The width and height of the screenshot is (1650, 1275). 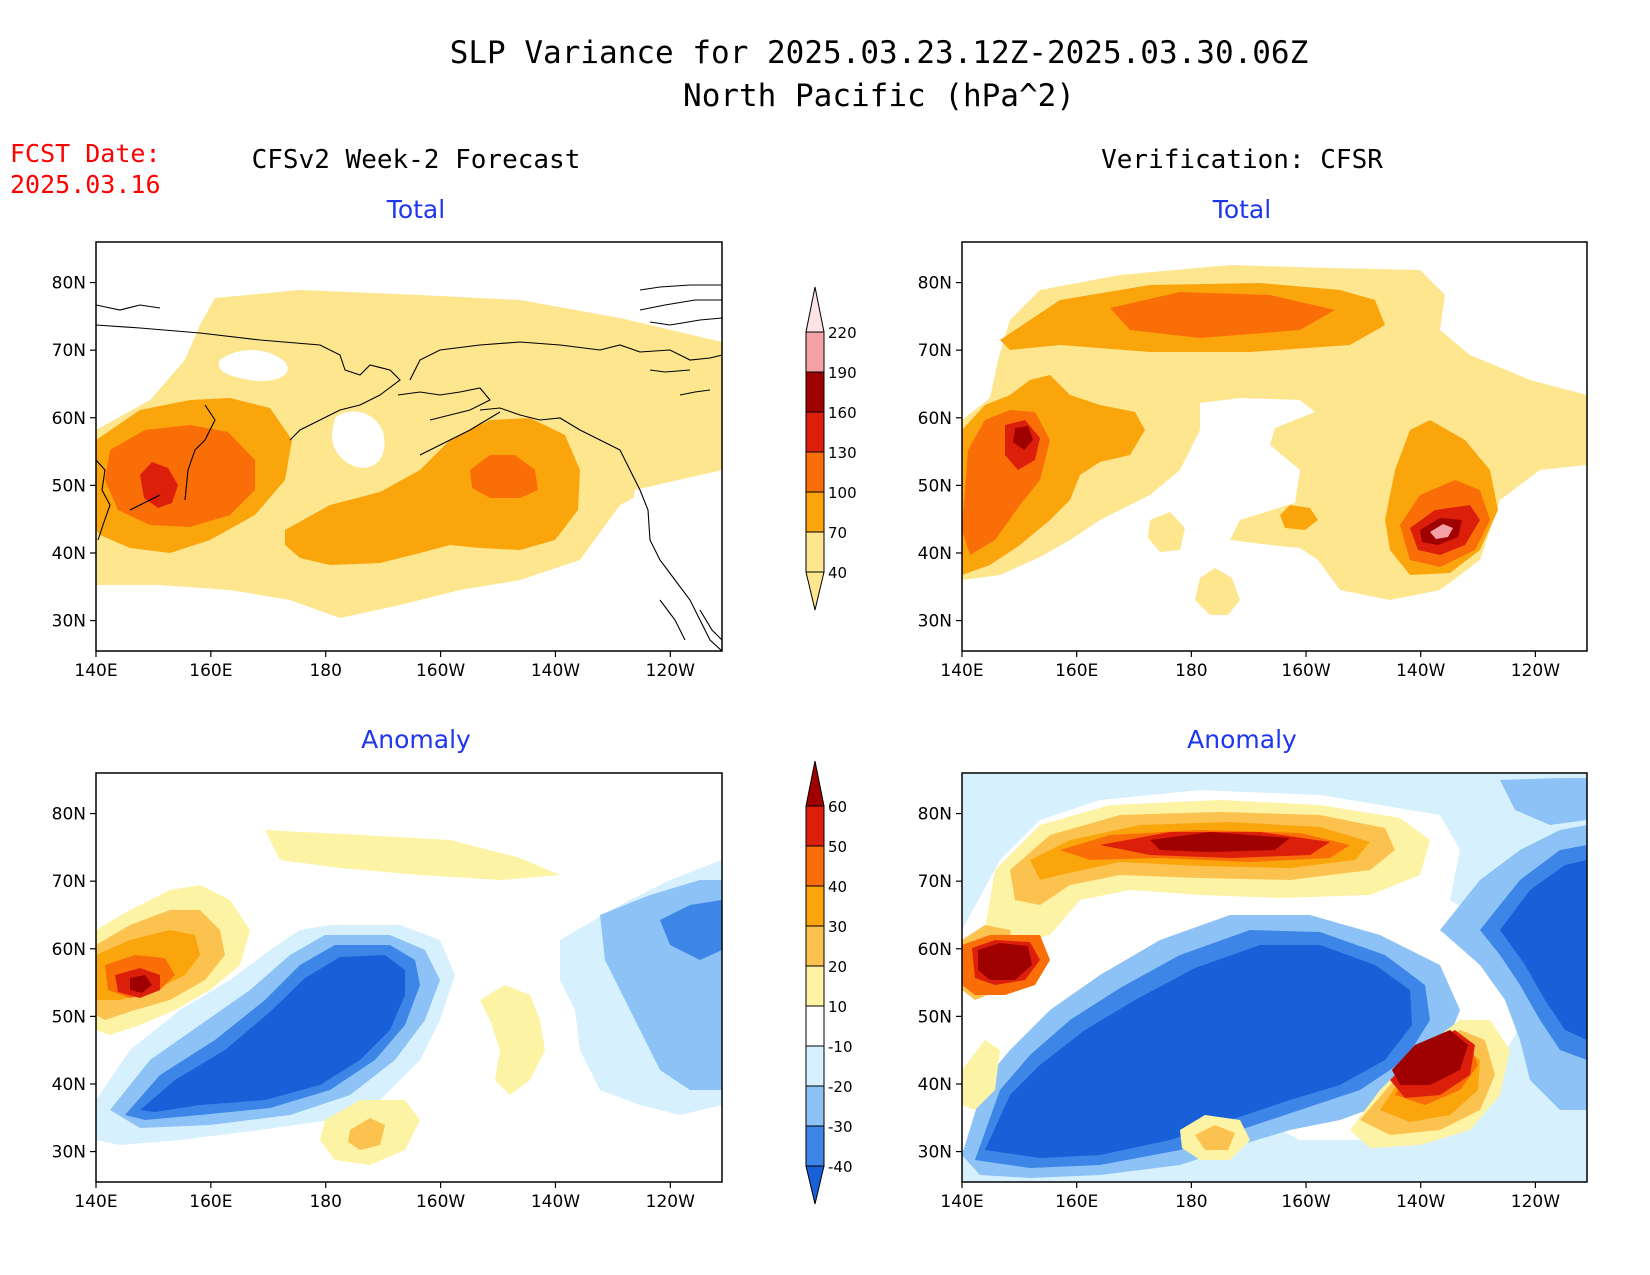 What do you see at coordinates (69, 554) in the screenshot?
I see `lat-tick-label: 40N` at bounding box center [69, 554].